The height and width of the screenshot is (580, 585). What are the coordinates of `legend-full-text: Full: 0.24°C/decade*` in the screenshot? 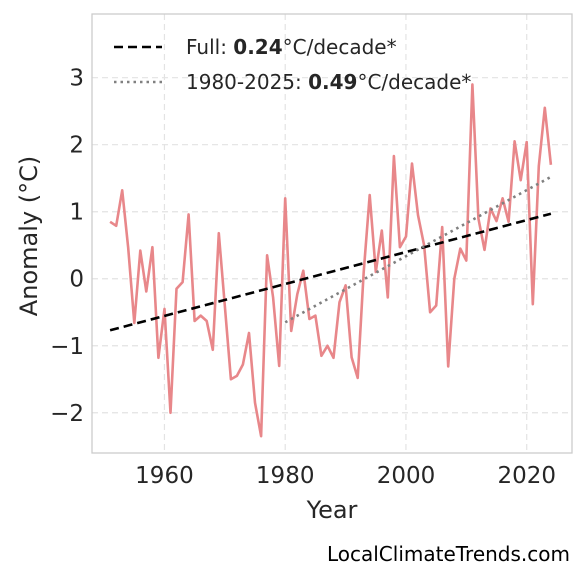 It's located at (291, 47).